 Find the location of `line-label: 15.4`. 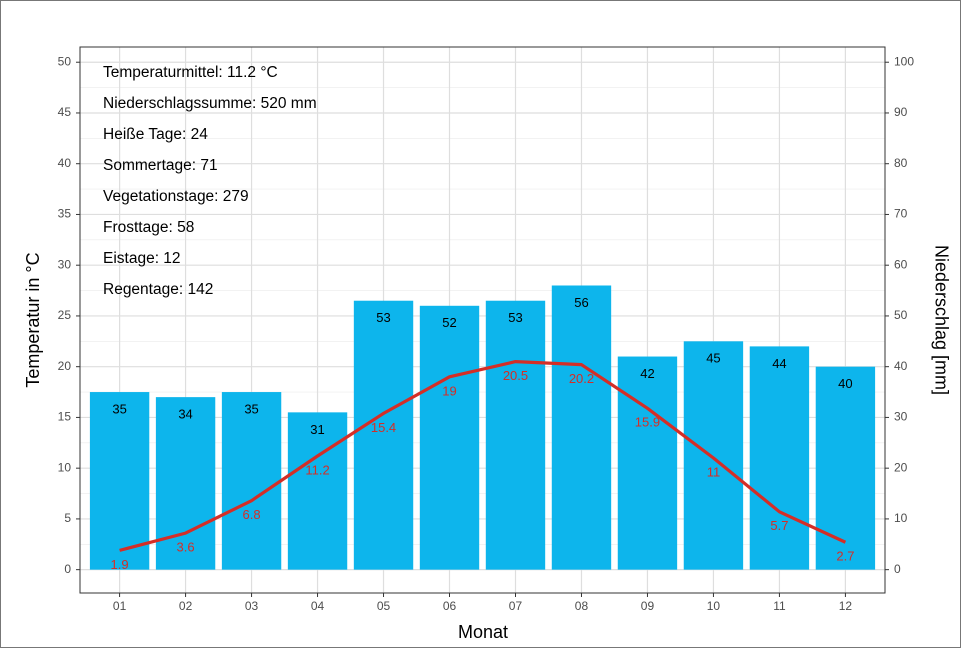

line-label: 15.4 is located at coordinates (383, 427).